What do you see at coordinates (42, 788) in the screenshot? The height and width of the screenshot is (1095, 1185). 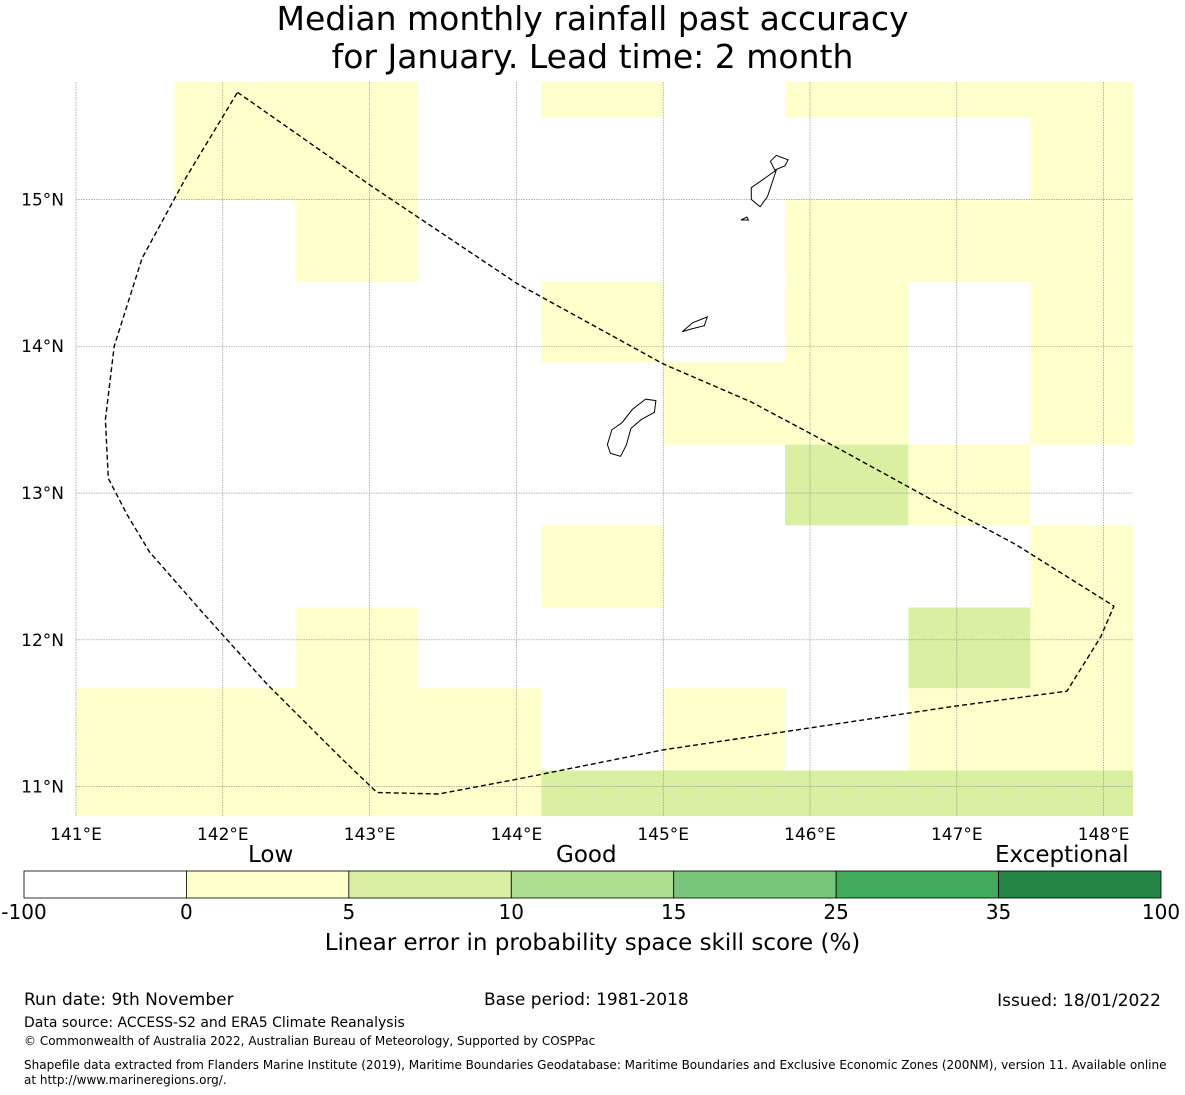 I see `lat-tick-label: 11°N` at bounding box center [42, 788].